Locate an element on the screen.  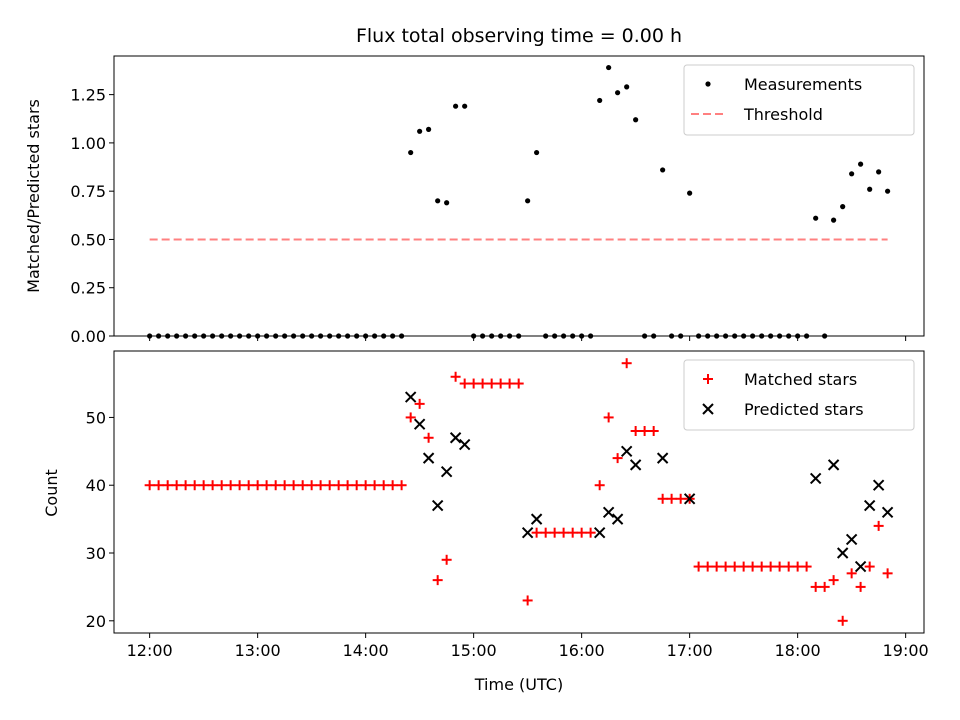
legend-matched-stars-label: Matched stars is located at coordinates (800, 379).